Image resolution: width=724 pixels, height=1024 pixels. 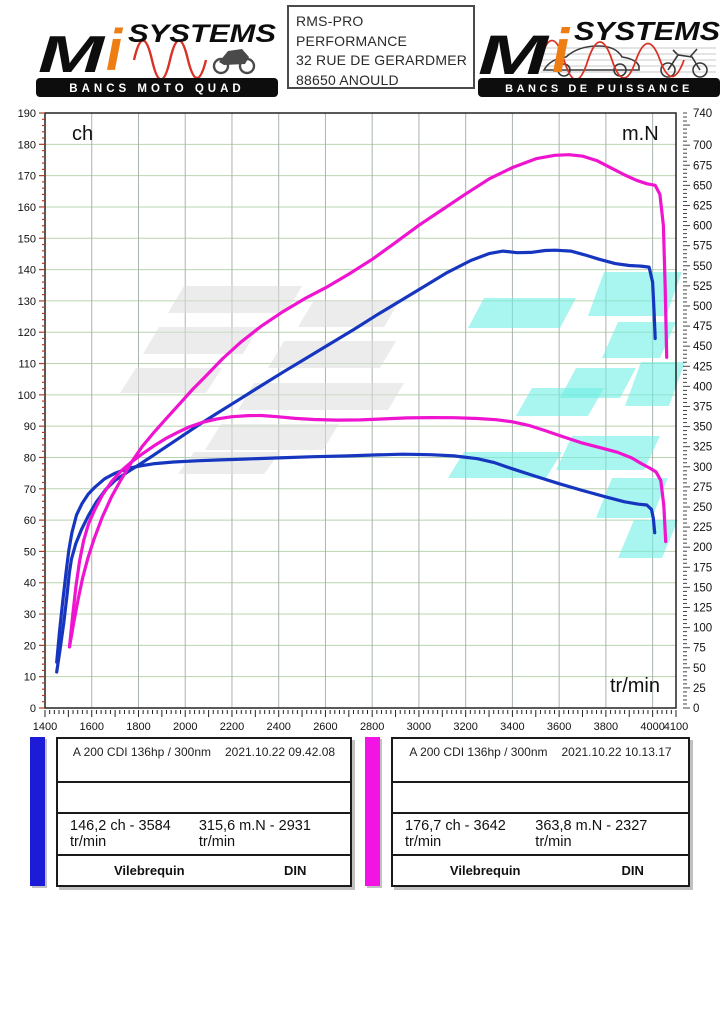 I want to click on svg-text: 525, so click(x=702, y=287).